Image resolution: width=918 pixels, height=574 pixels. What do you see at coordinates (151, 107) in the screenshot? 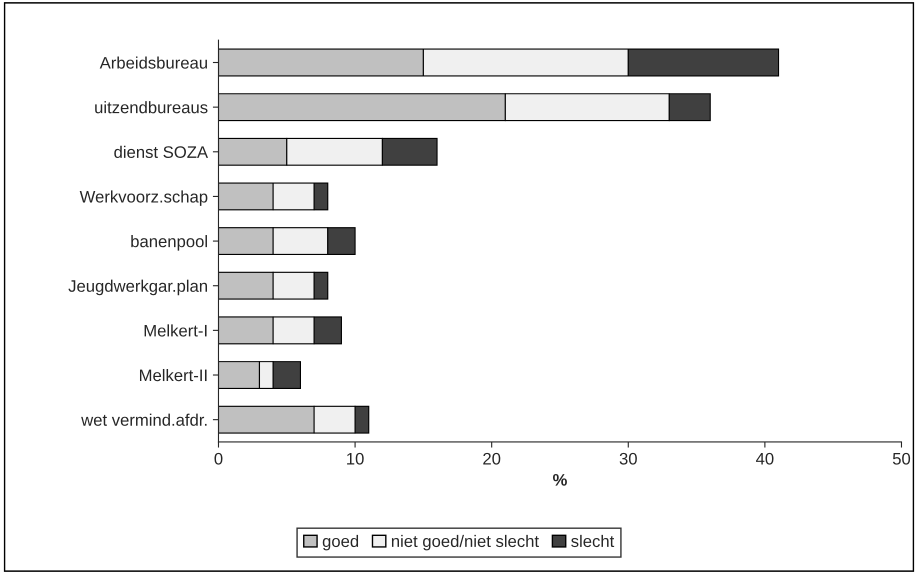
I see `y-tick-label: uitzendbureaus` at bounding box center [151, 107].